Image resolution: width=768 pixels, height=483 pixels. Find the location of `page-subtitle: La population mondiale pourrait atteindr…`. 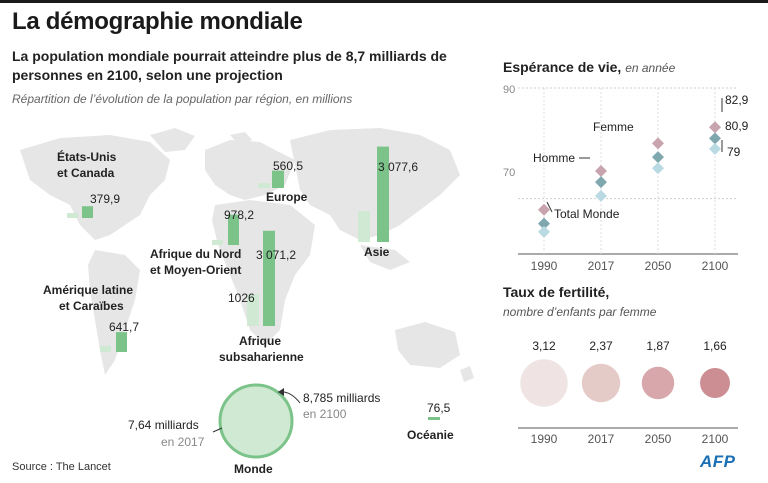

page-subtitle: La population mondiale pourrait atteindr… is located at coordinates (229, 65).